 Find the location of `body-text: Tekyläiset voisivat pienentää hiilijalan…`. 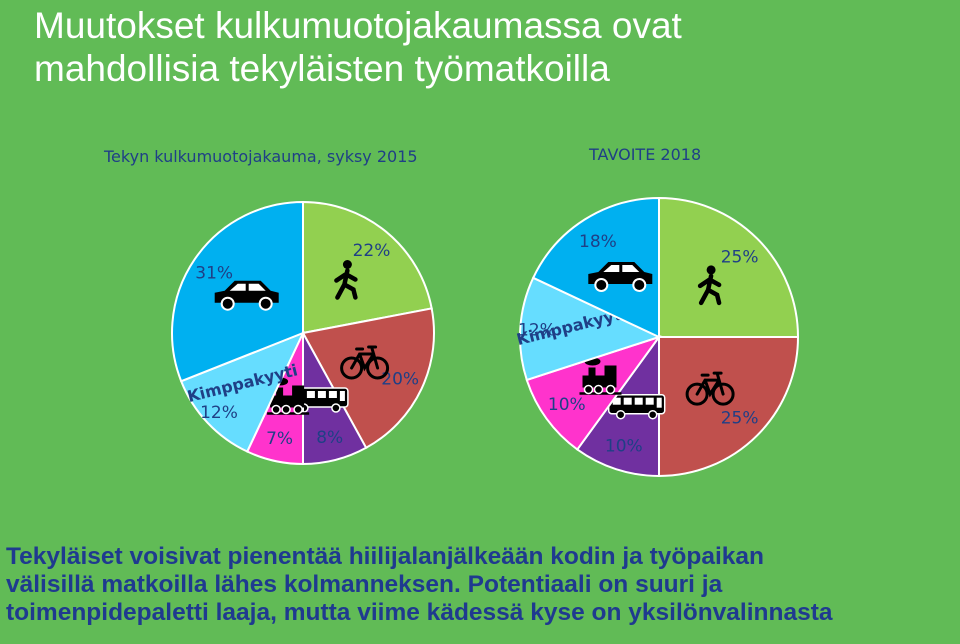

body-text: Tekyläiset voisivat pienentää hiilijalan… is located at coordinates (483, 585).